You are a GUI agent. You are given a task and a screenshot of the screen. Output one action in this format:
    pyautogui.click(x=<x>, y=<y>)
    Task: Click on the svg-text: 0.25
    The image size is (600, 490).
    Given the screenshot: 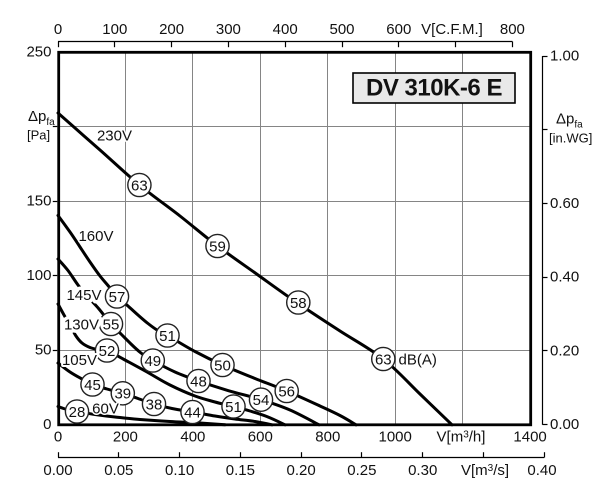 What is the action you would take?
    pyautogui.click(x=361, y=470)
    